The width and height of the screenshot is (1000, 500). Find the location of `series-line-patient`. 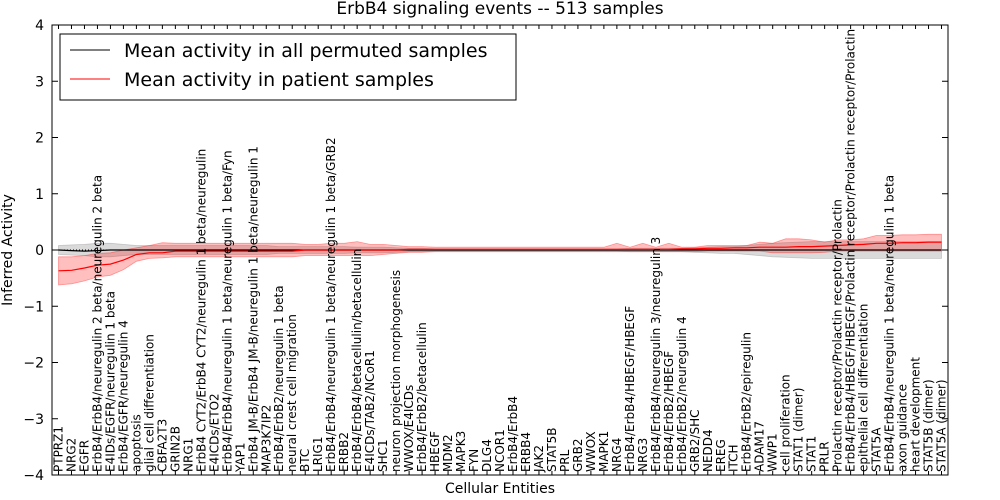

series-line-patient is located at coordinates (500, 256).